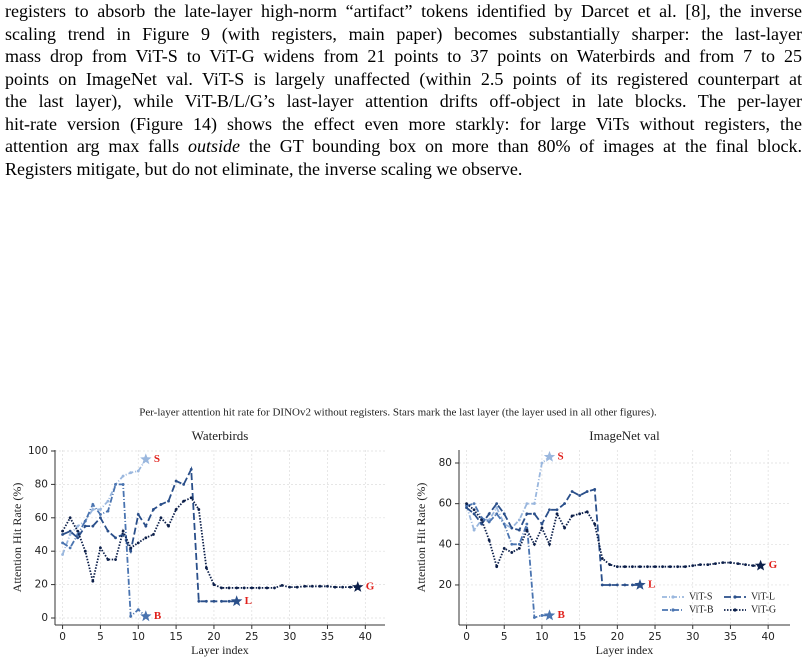  Describe the element at coordinates (421, 538) in the screenshot. I see `y-axis-label: Attention Hit Rate (%)` at that location.